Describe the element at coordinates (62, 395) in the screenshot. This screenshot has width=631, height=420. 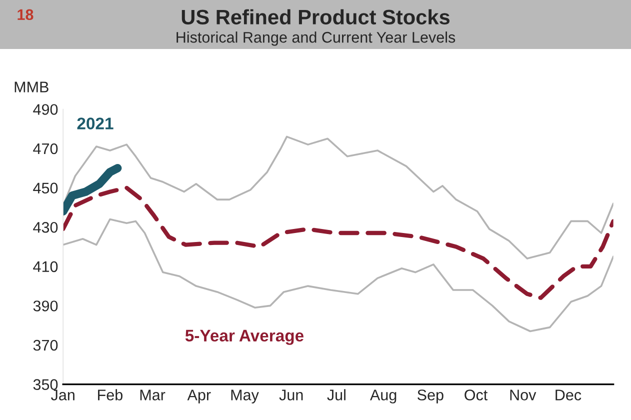
I see `x-tick-label: Jan` at that location.